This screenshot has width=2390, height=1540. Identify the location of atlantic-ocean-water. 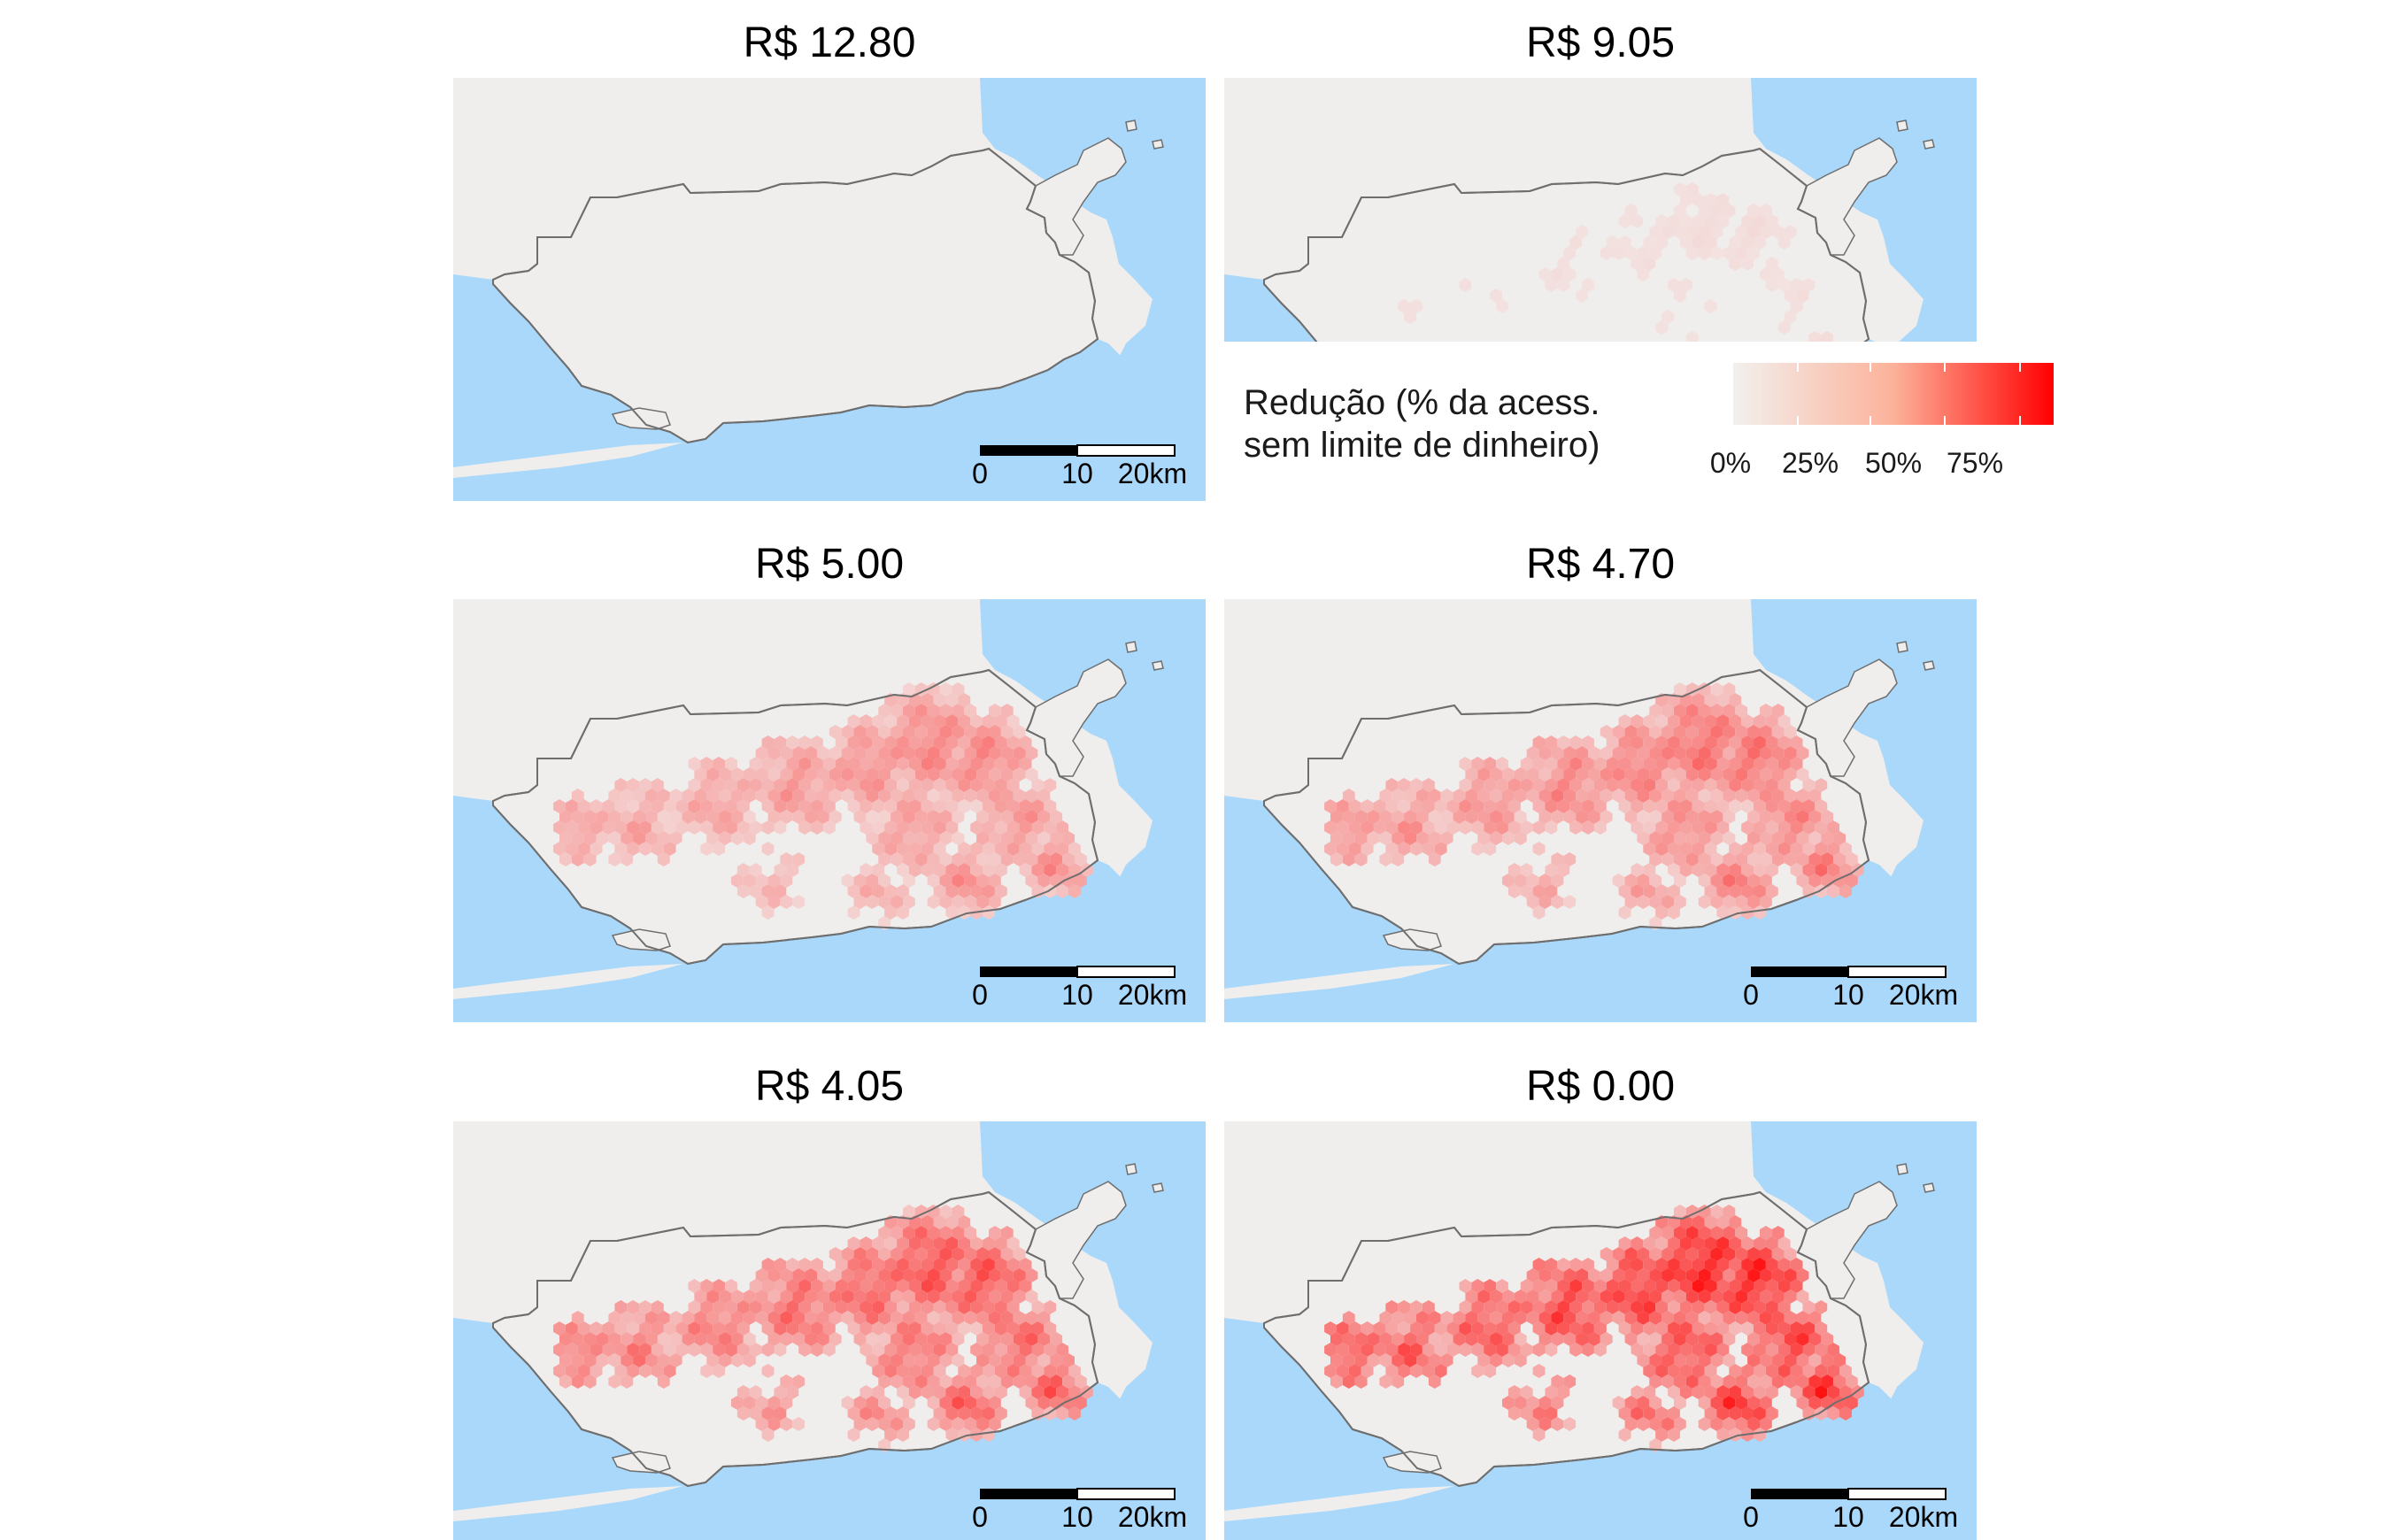
(827, 1429).